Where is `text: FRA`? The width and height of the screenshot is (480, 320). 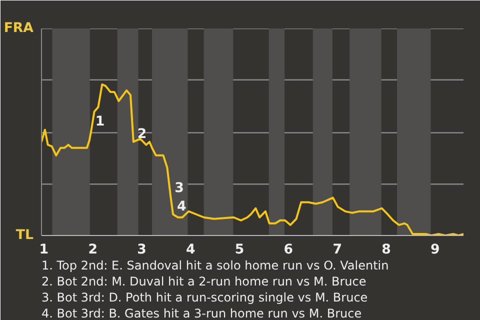
text: FRA is located at coordinates (19, 28).